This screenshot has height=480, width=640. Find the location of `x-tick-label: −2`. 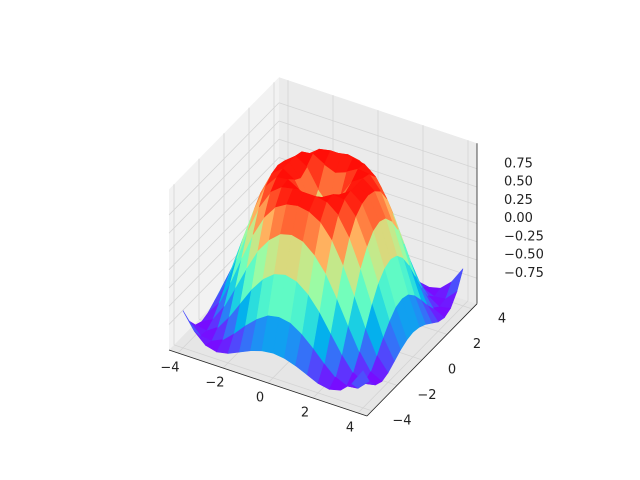

x-tick-label: −2 is located at coordinates (214, 383).